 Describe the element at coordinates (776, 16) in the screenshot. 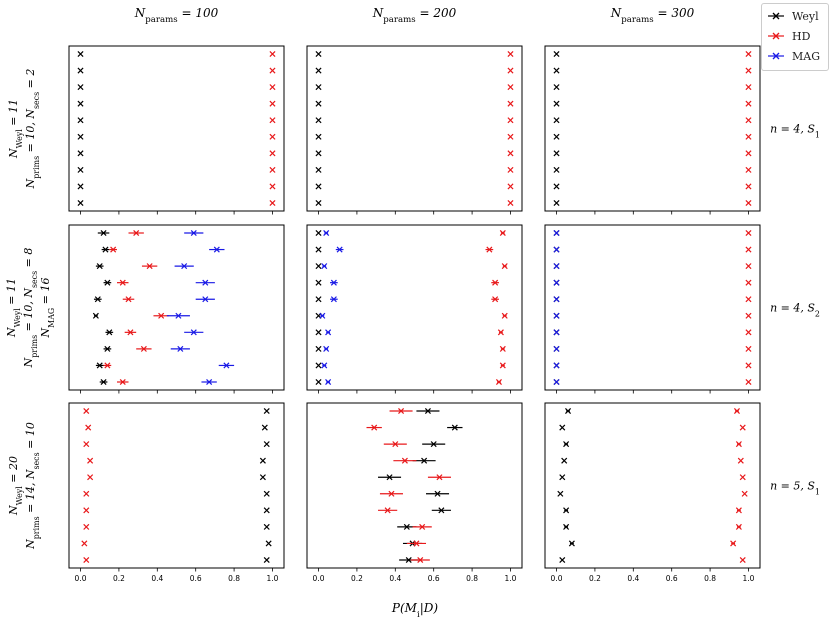

I see `legend-marker-weyl` at that location.